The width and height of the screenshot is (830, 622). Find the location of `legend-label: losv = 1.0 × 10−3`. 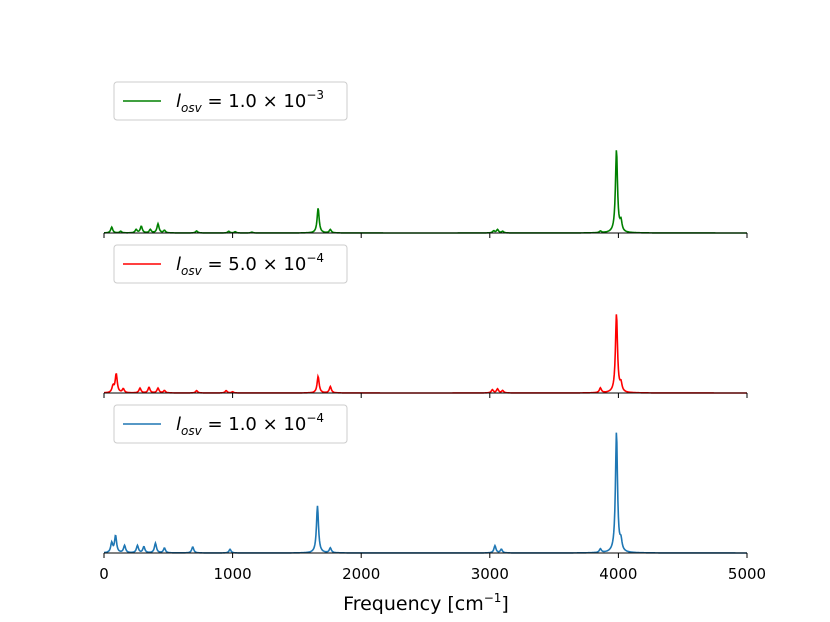

legend-label: losv = 1.0 × 10−3 is located at coordinates (250, 101).